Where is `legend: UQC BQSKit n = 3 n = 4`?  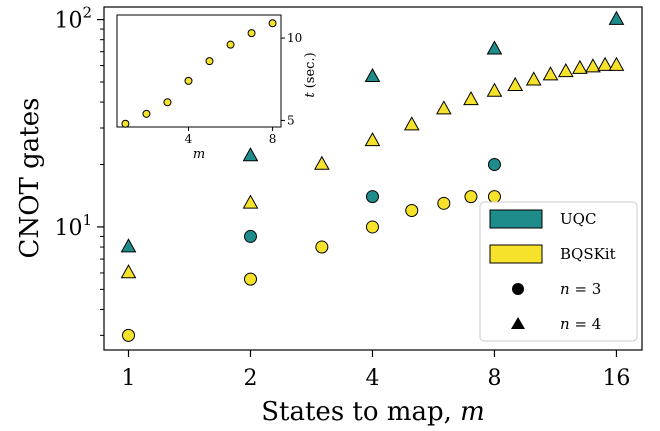 legend: UQC BQSKit n = 3 n = 4 is located at coordinates (558, 271).